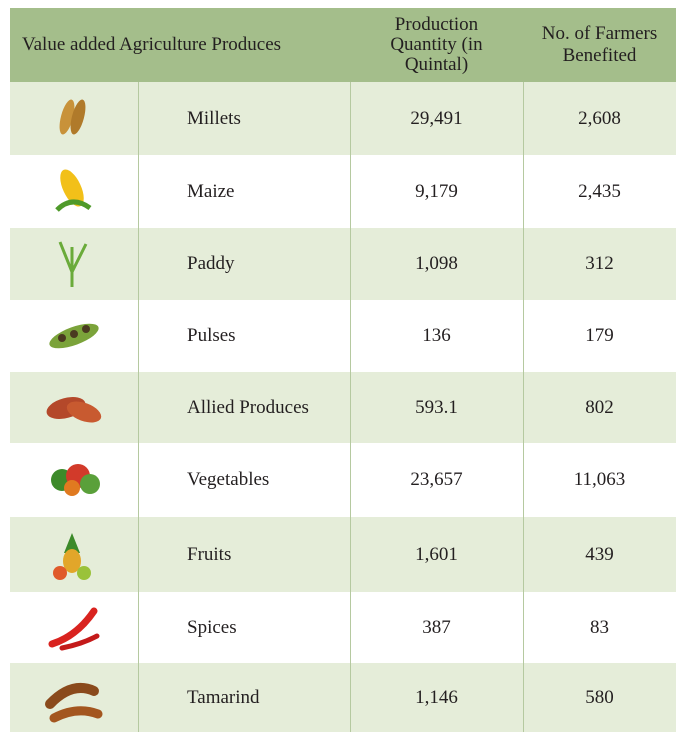  What do you see at coordinates (599, 479) in the screenshot?
I see `farmers: 11,063` at bounding box center [599, 479].